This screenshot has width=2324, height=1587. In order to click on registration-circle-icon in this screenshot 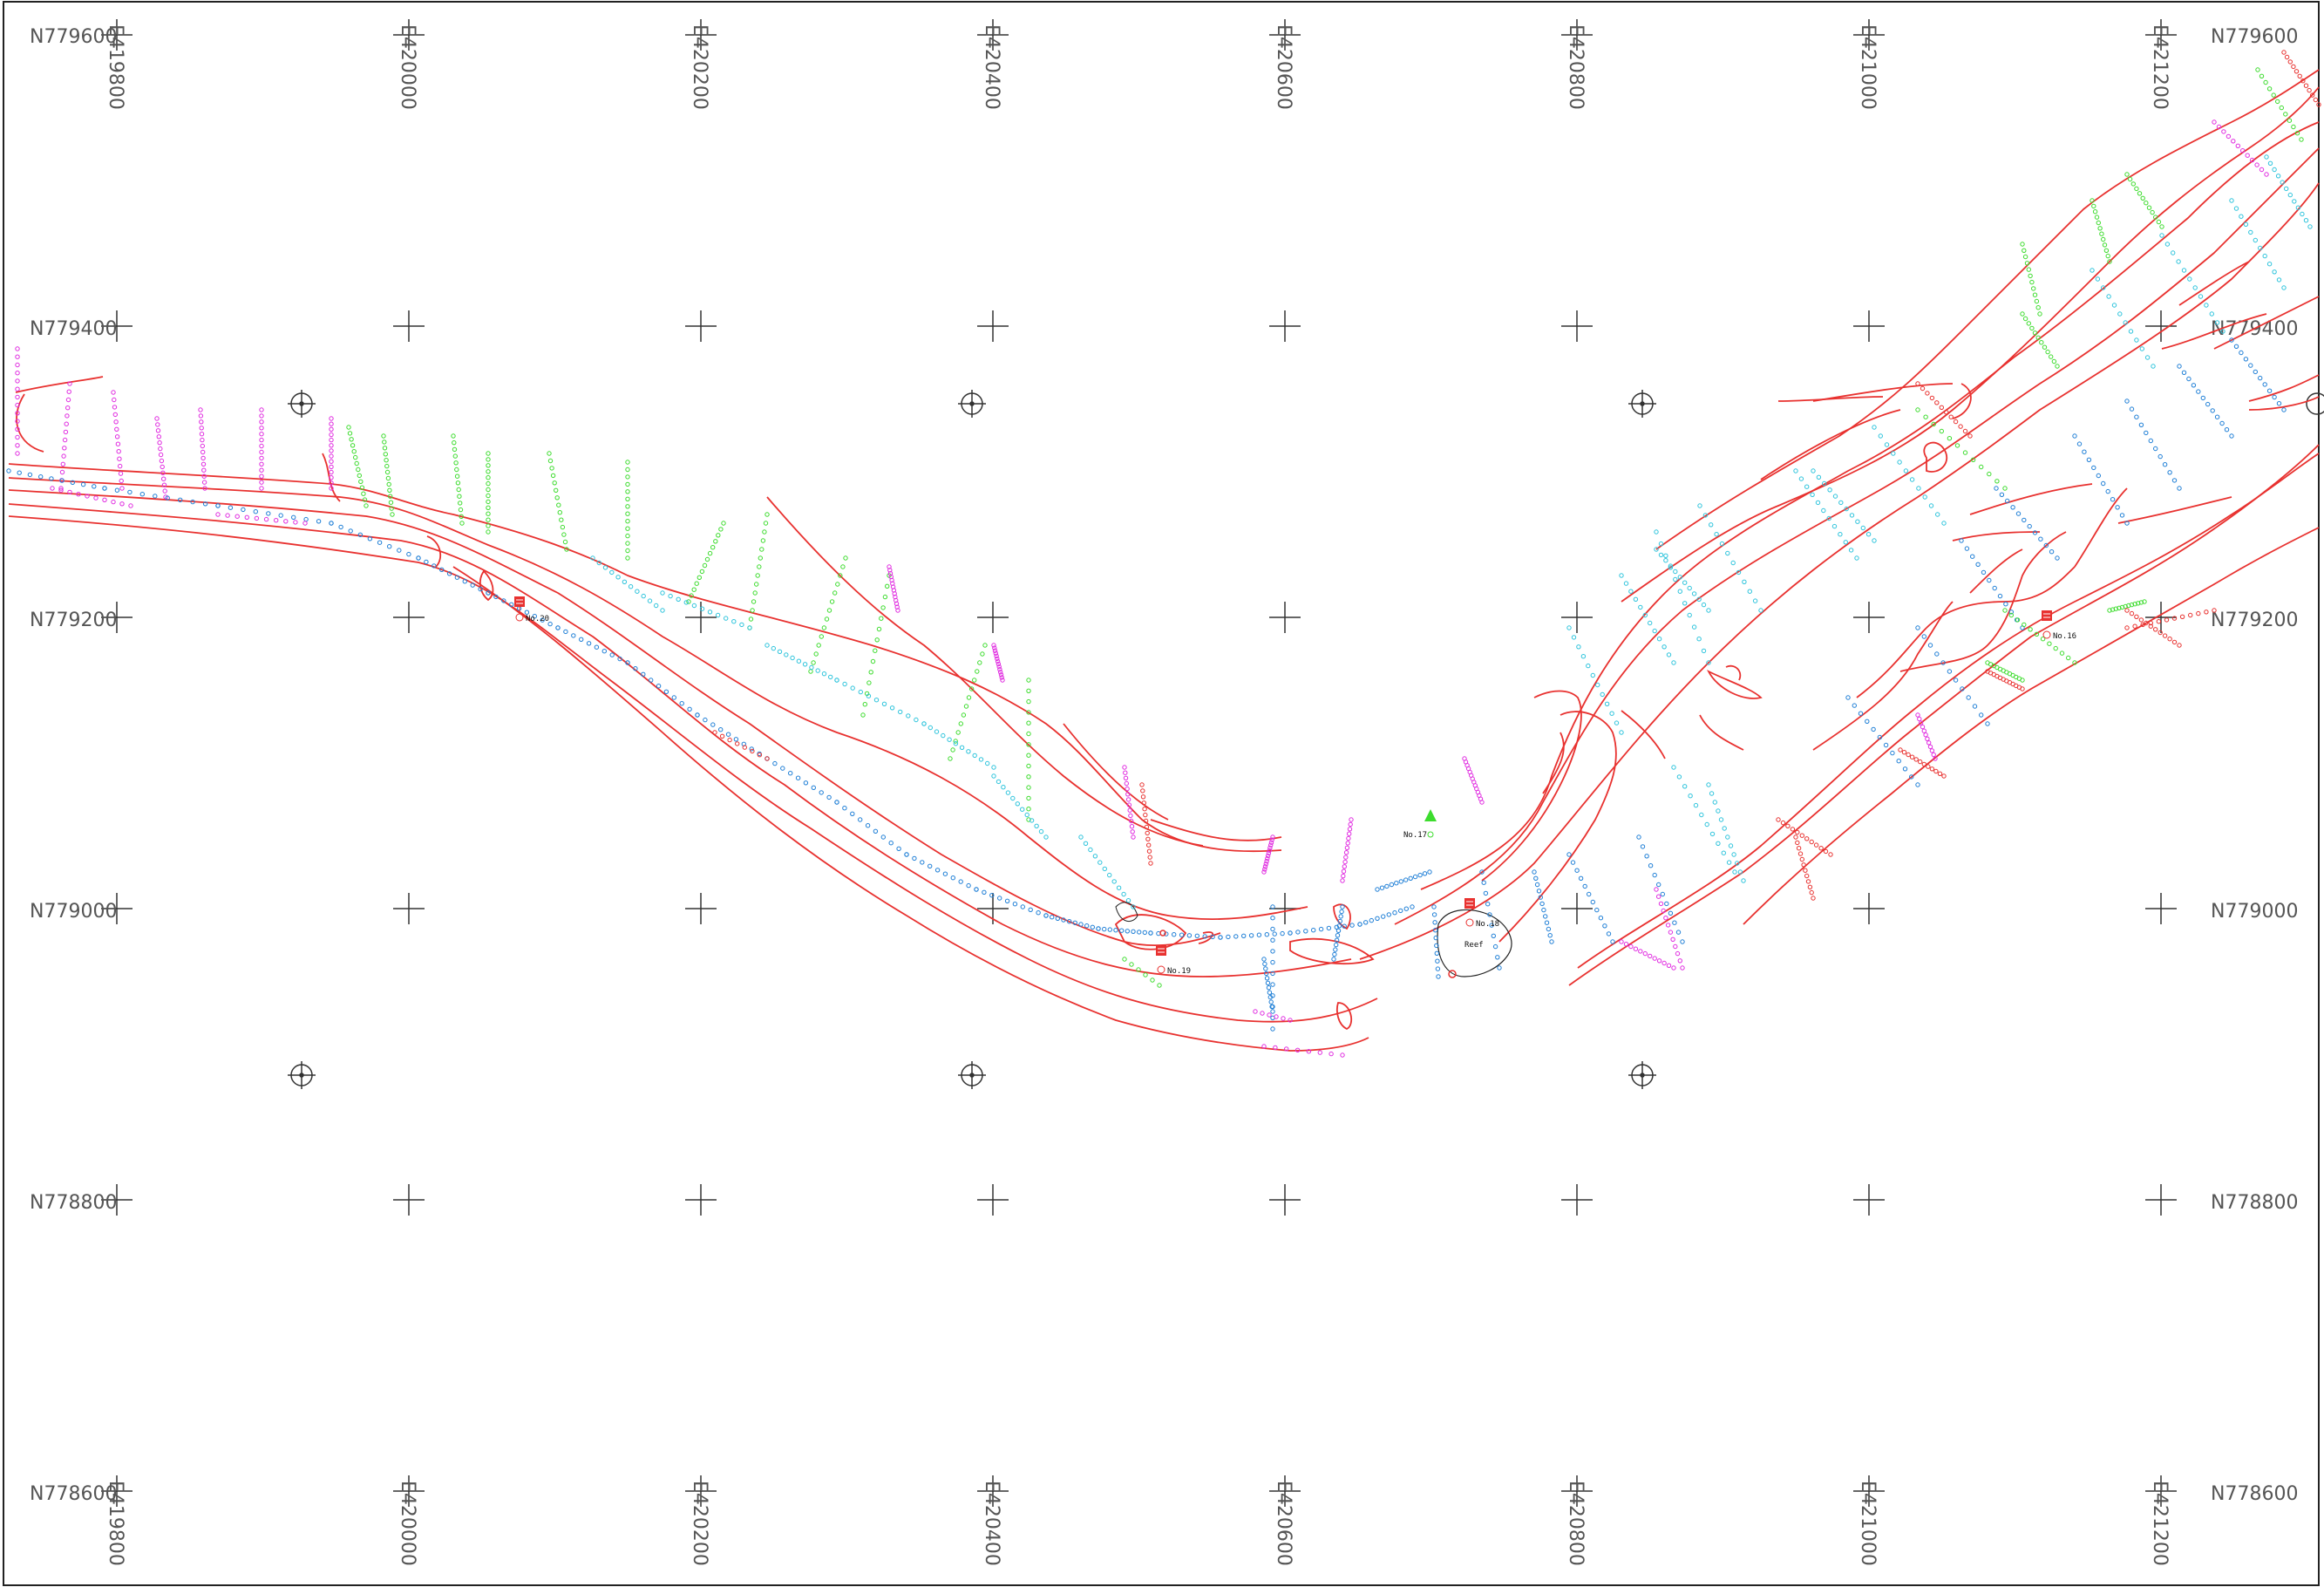, I will do `click(972, 404)`.